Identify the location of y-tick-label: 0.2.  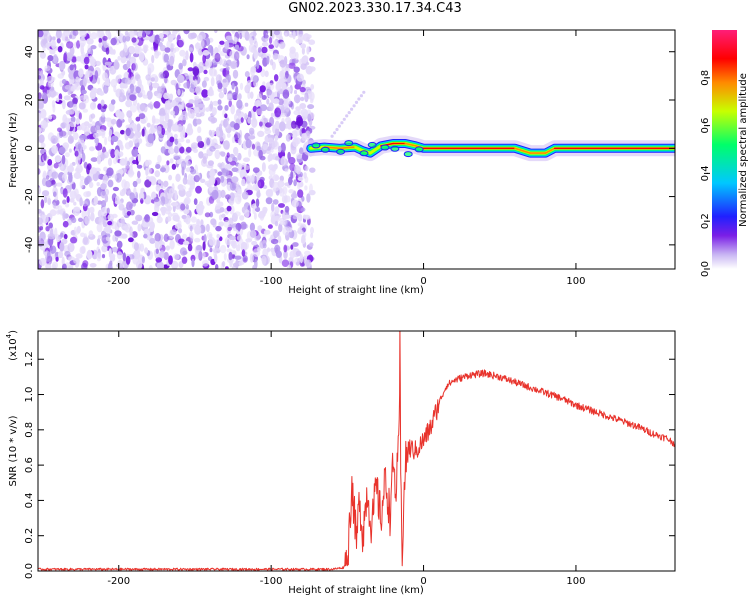
(29, 536).